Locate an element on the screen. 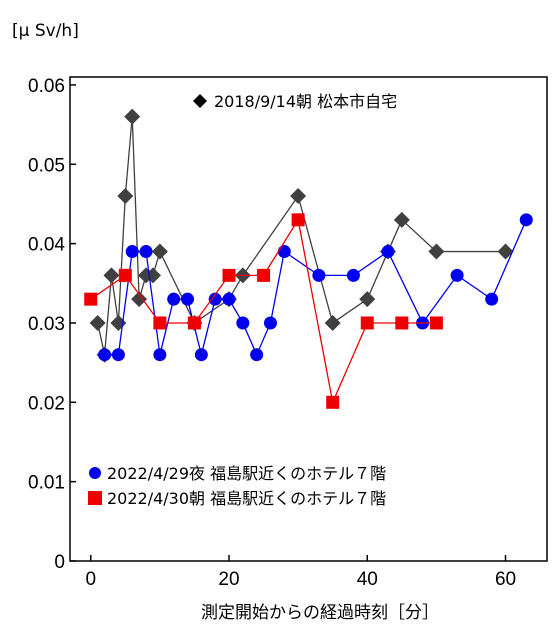 This screenshot has height=631, width=555. x-tick-label: 0 is located at coordinates (90, 579).